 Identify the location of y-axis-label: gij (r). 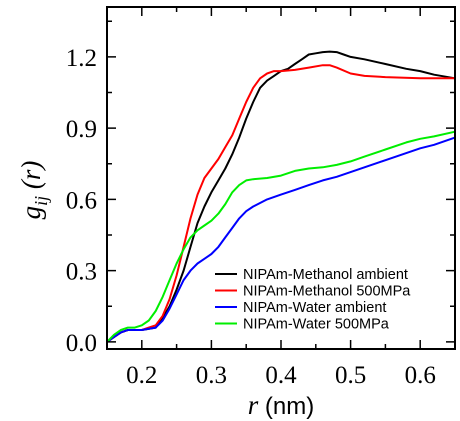
(33, 190).